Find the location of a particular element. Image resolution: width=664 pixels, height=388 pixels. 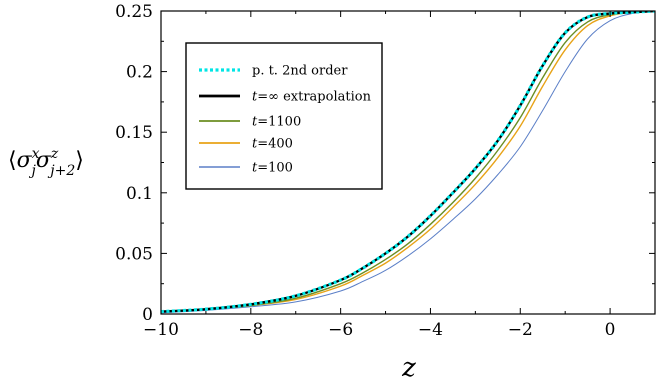

legend-label-rest: =100 is located at coordinates (275, 168).